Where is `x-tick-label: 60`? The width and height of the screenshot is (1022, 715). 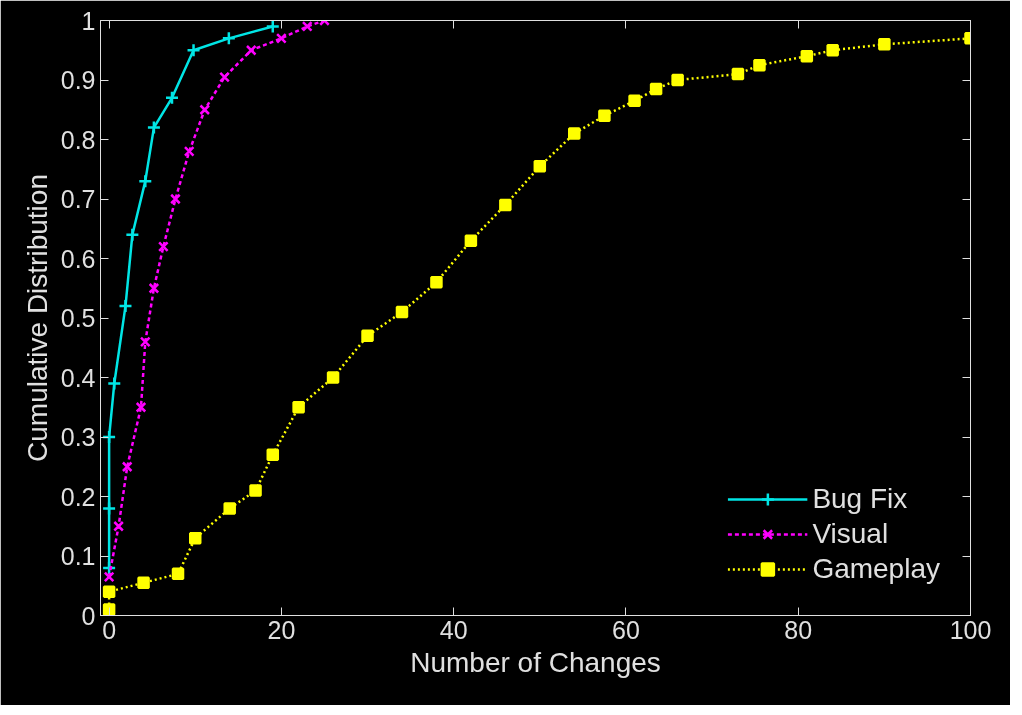 x-tick-label: 60 is located at coordinates (626, 629).